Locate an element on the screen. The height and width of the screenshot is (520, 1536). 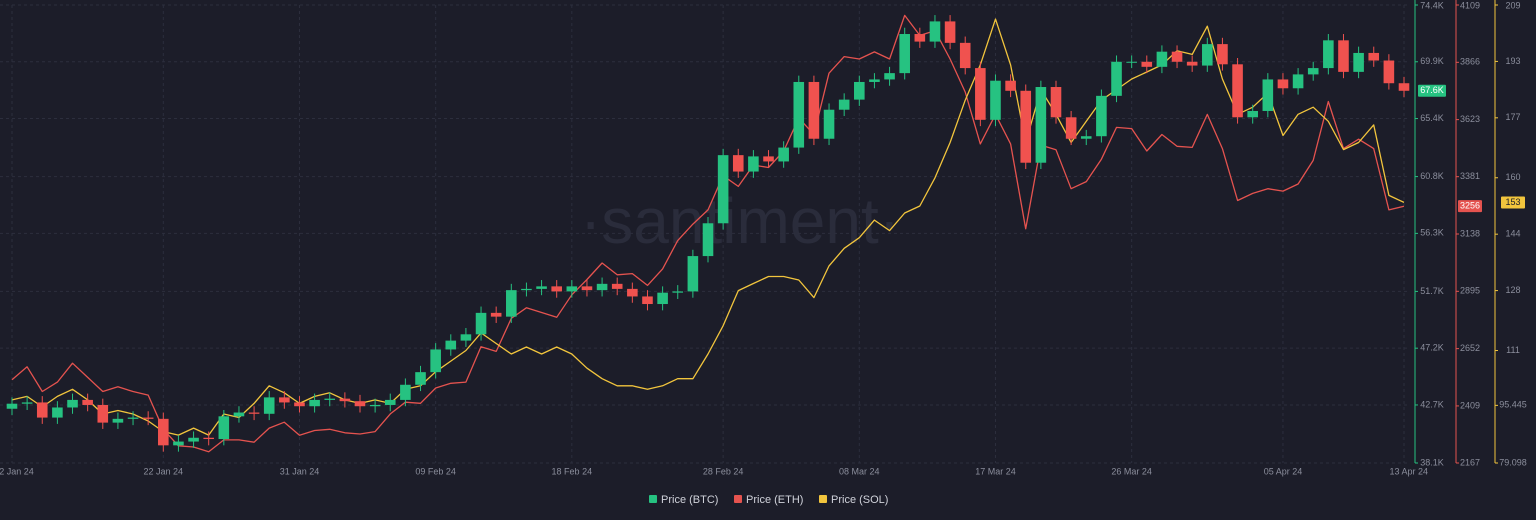
y-tick-label: 69.9K is located at coordinates (1432, 61).